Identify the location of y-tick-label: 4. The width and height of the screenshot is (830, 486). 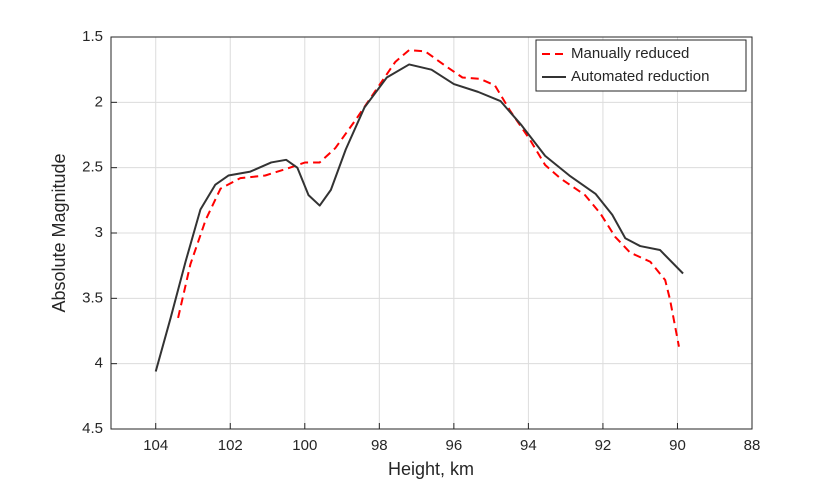
(99, 363).